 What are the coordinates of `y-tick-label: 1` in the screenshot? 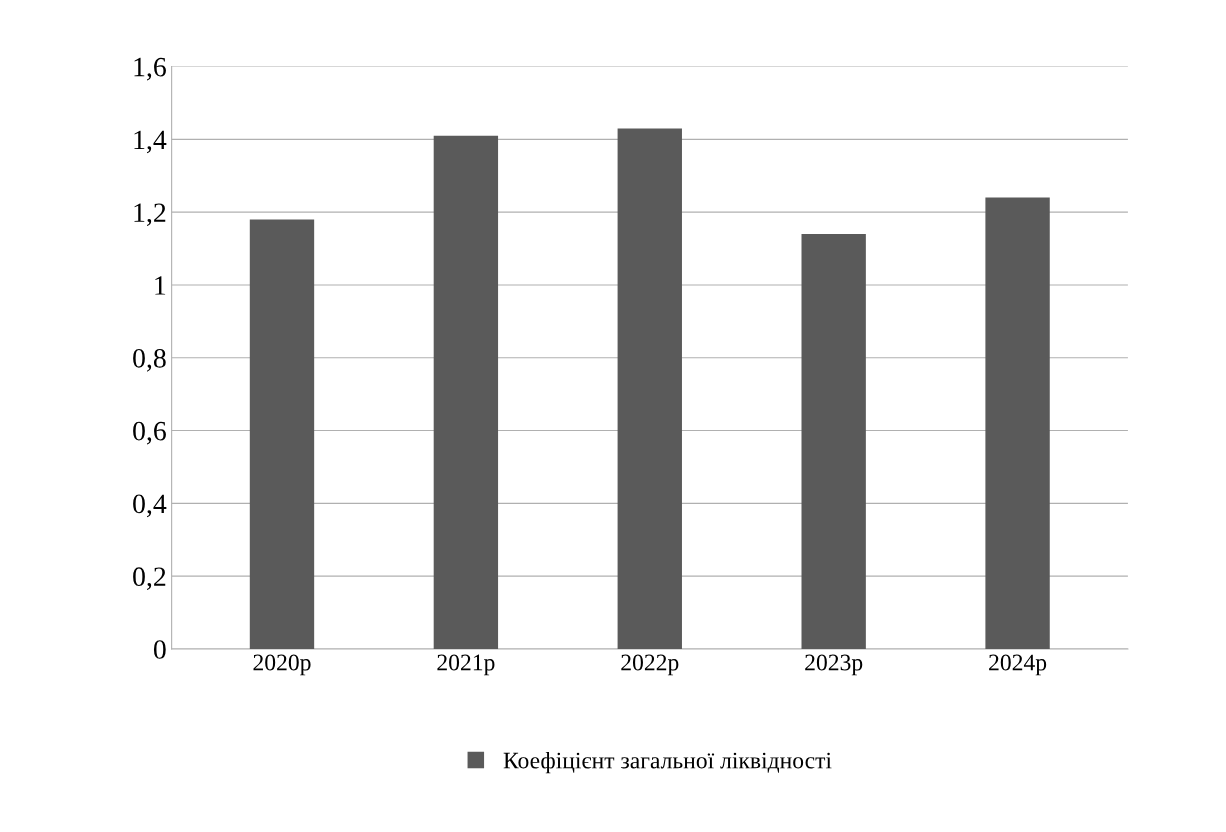 It's located at (160, 285).